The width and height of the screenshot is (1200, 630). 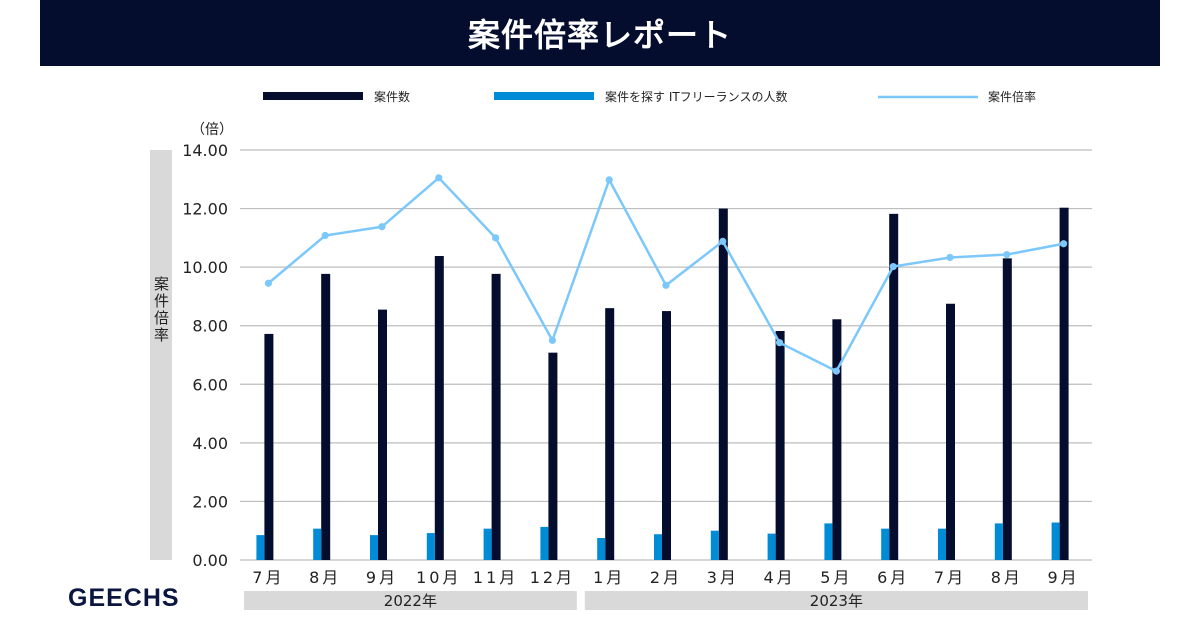 What do you see at coordinates (210, 443) in the screenshot?
I see `y-tick-label: 4.00` at bounding box center [210, 443].